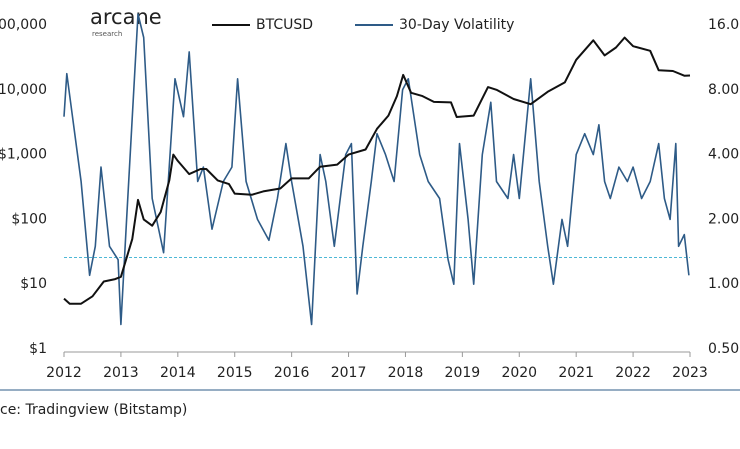  What do you see at coordinates (723, 155) in the screenshot?
I see `y2-tick-label: 4.00` at bounding box center [723, 155].